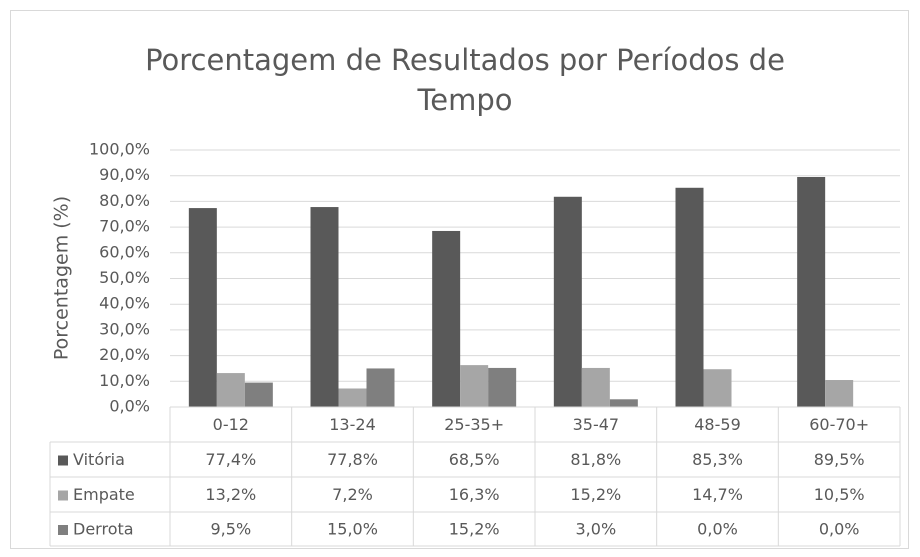 This screenshot has height=557, width=920. What do you see at coordinates (124, 174) in the screenshot?
I see `y-tick-label: 90,0%` at bounding box center [124, 174].